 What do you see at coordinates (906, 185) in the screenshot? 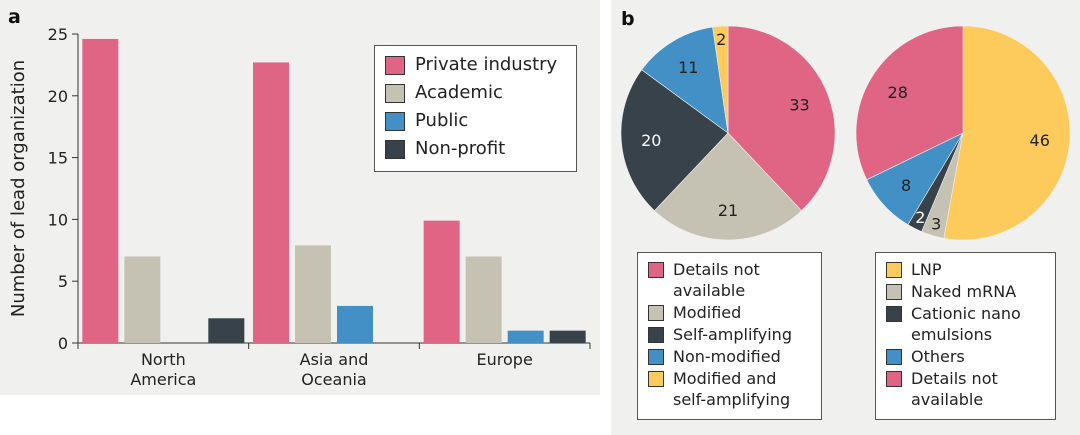
I see `pie-2-value-label: 8` at bounding box center [906, 185].